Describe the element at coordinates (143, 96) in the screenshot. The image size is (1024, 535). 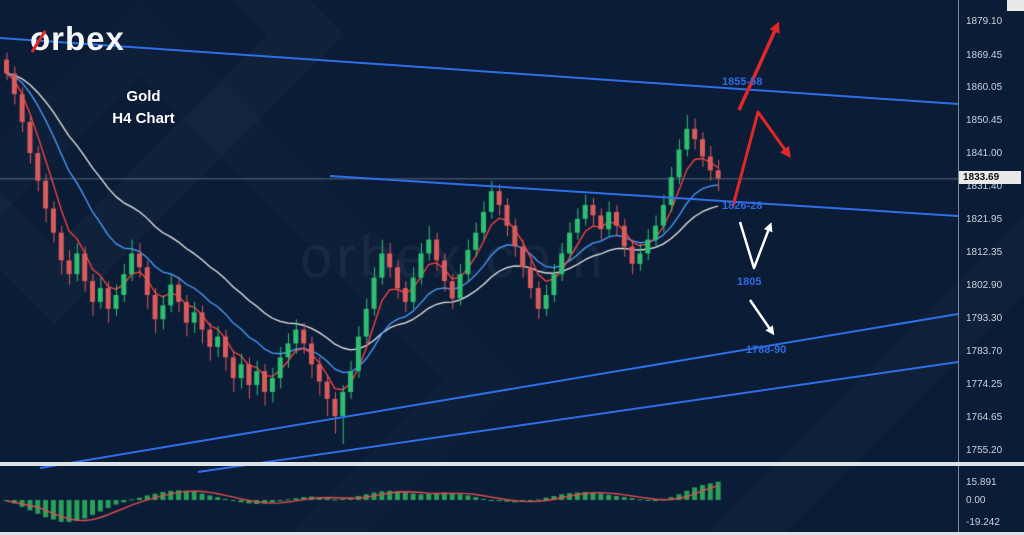
I see `chart-title-symbol: Gold` at that location.